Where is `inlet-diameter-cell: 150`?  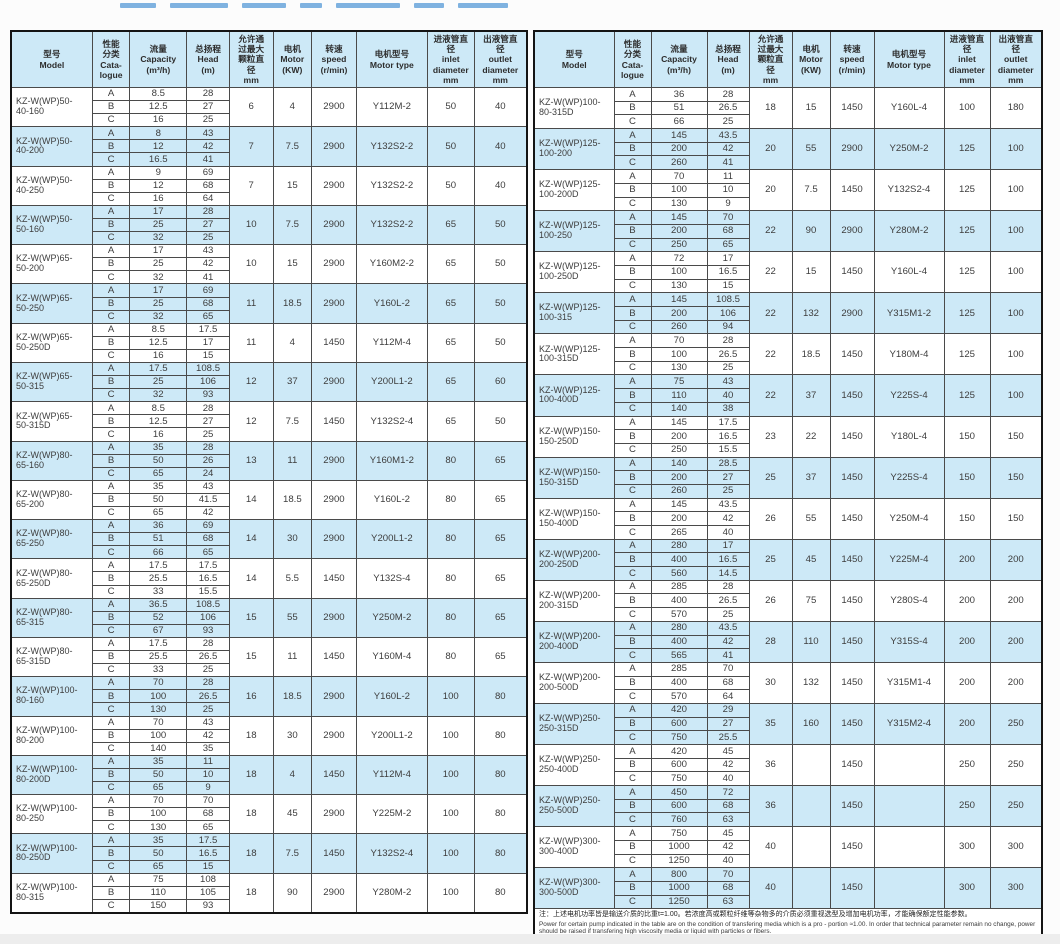 inlet-diameter-cell: 150 is located at coordinates (967, 477).